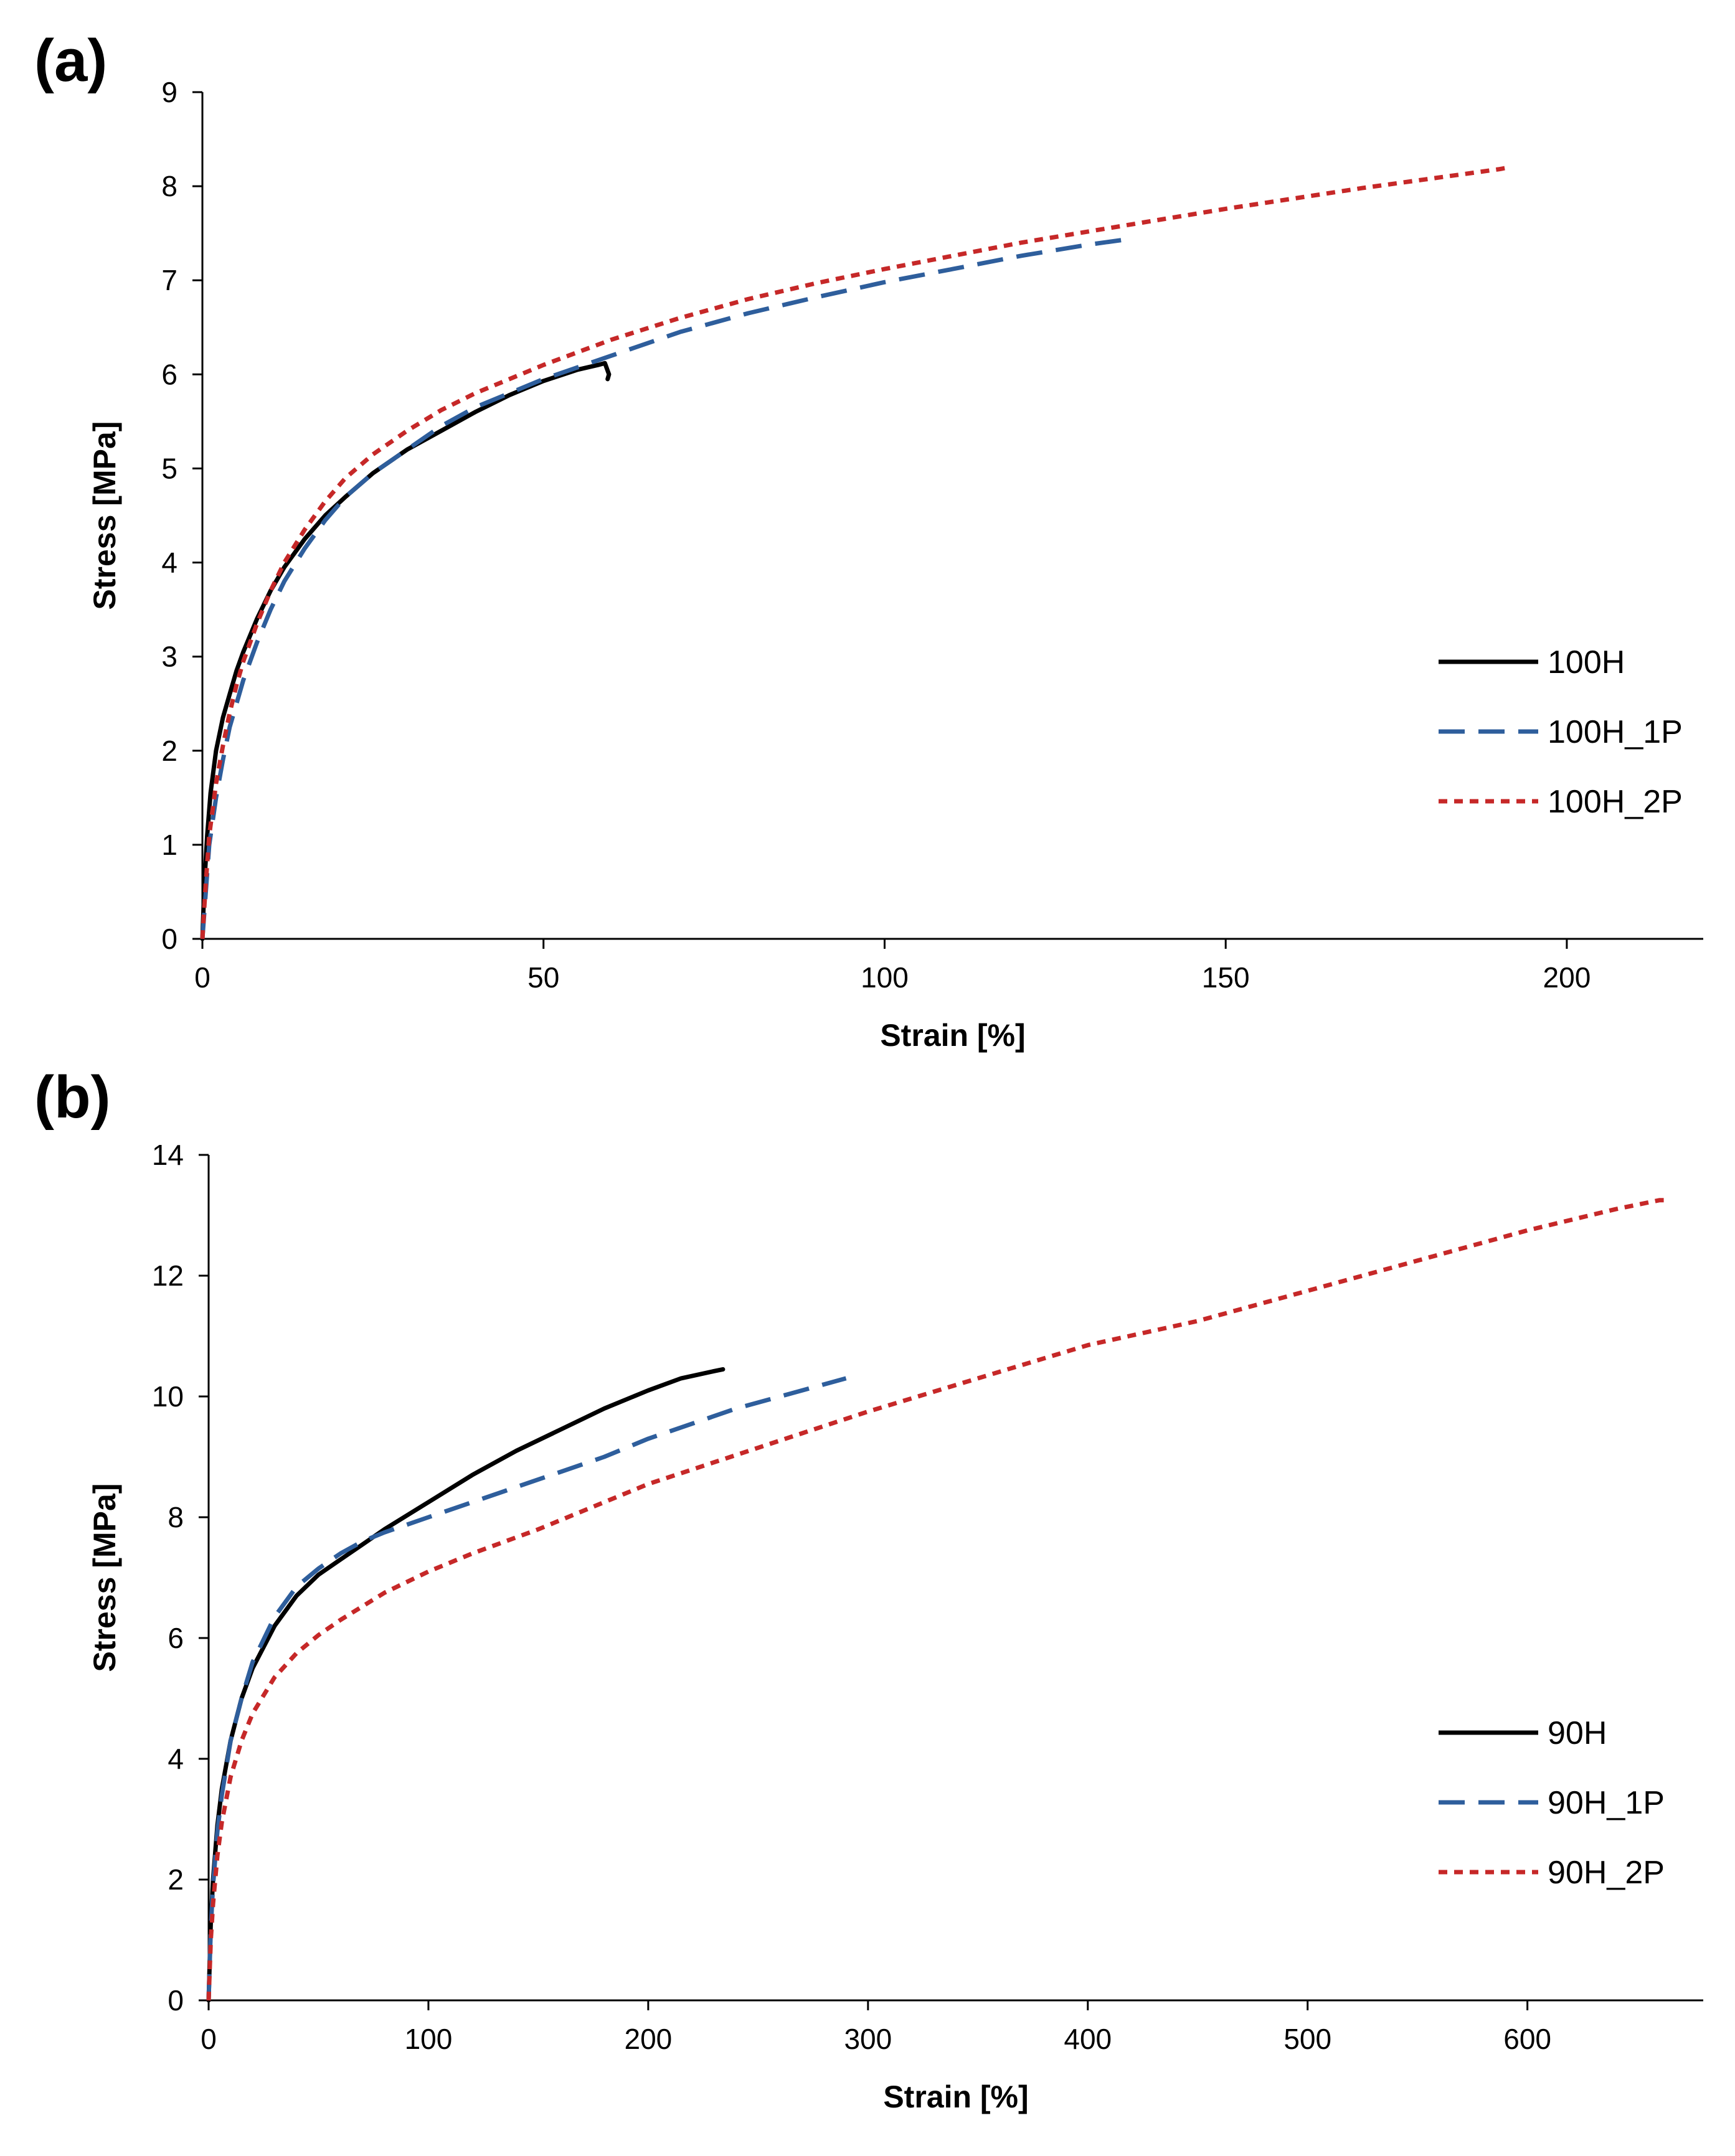  What do you see at coordinates (168, 1396) in the screenshot?
I see `y-tick-label: 10` at bounding box center [168, 1396].